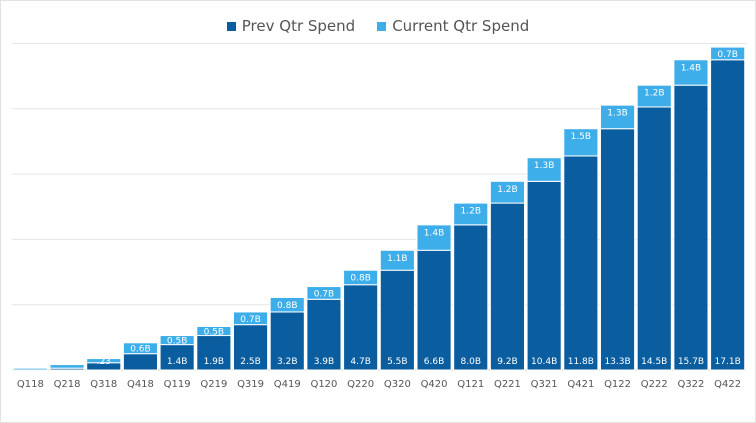 This screenshot has height=423, width=756. I want to click on legend-swatch-prev, so click(231, 26).